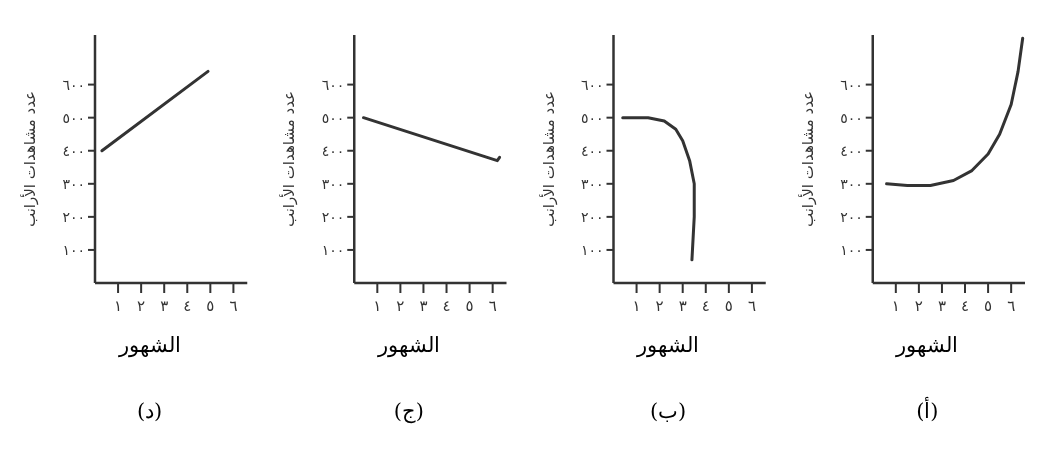  Describe the element at coordinates (927, 409) in the screenshot. I see `text: (أ)` at that location.